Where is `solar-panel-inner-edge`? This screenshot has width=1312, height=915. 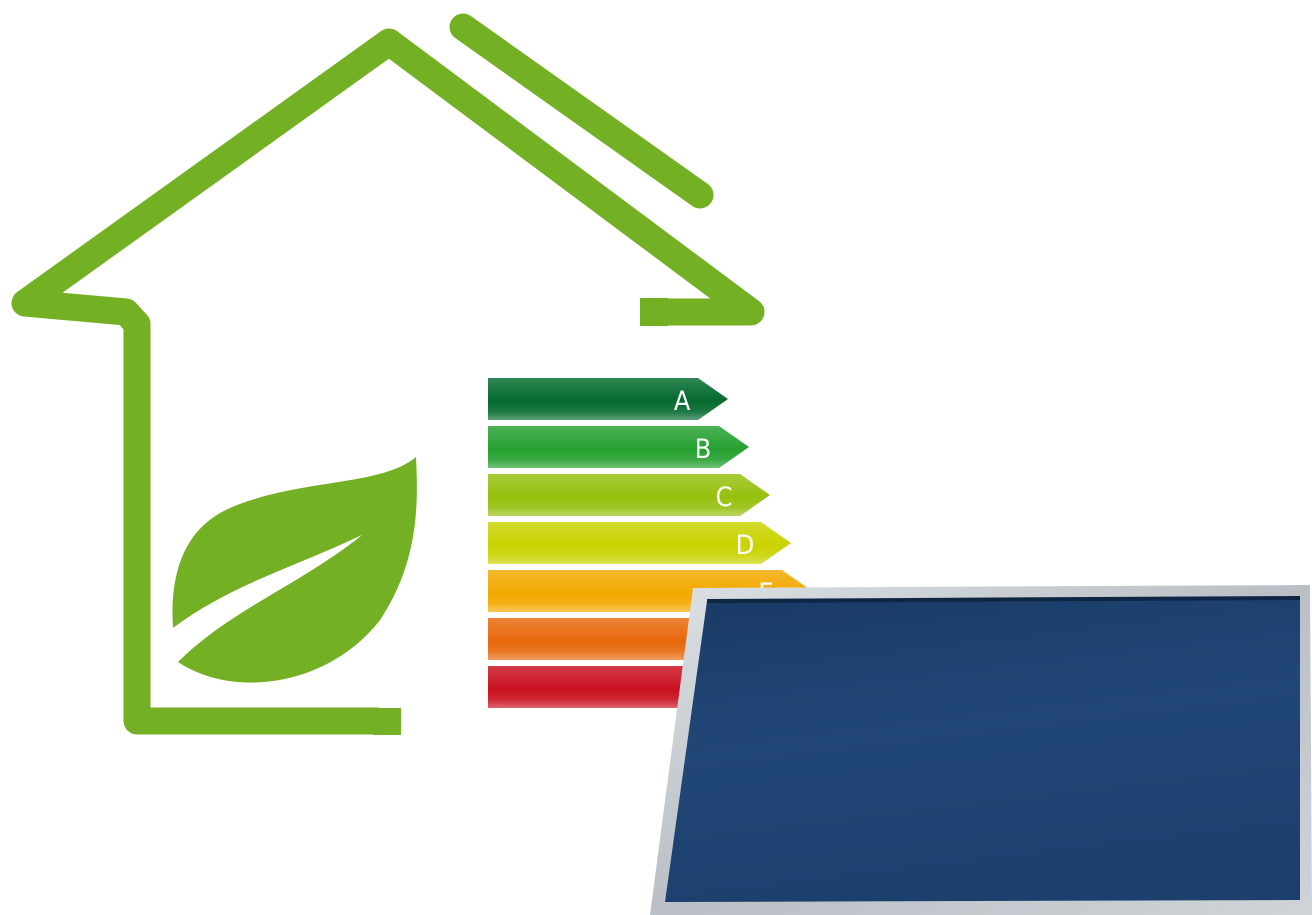 solar-panel-inner-edge is located at coordinates (1003, 599).